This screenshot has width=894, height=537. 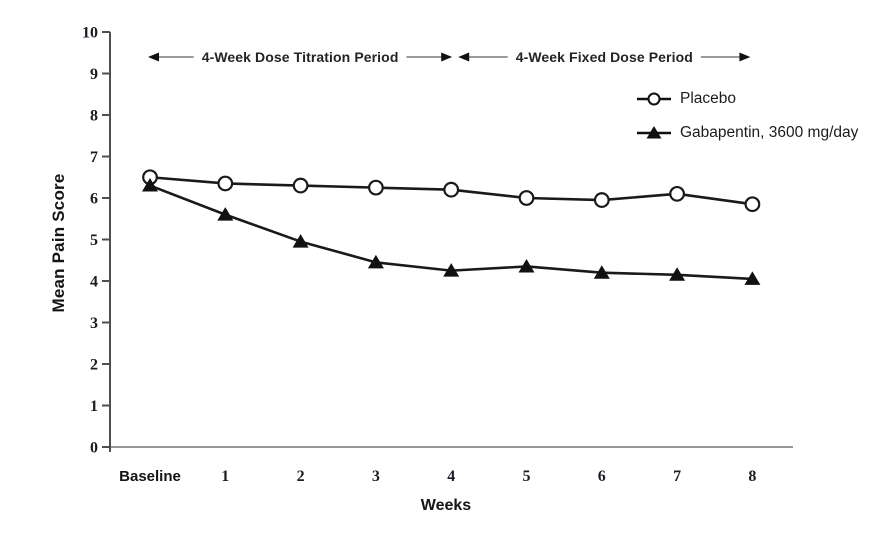 I want to click on legend-item-gabapentin: Gabapentin, 3600 mg/day, so click(x=747, y=133).